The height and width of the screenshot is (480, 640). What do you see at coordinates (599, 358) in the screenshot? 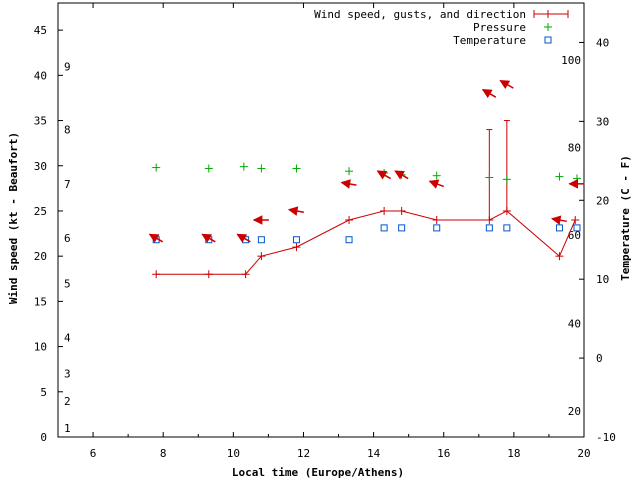
I see `y2-tick-label: 0` at bounding box center [599, 358].